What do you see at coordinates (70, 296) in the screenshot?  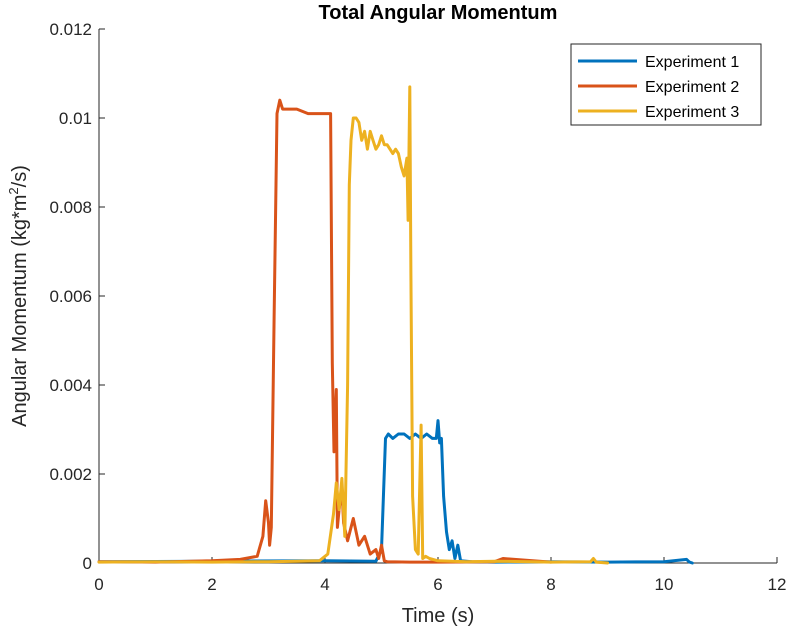 I see `y-tick-label: 0.006` at bounding box center [70, 296].